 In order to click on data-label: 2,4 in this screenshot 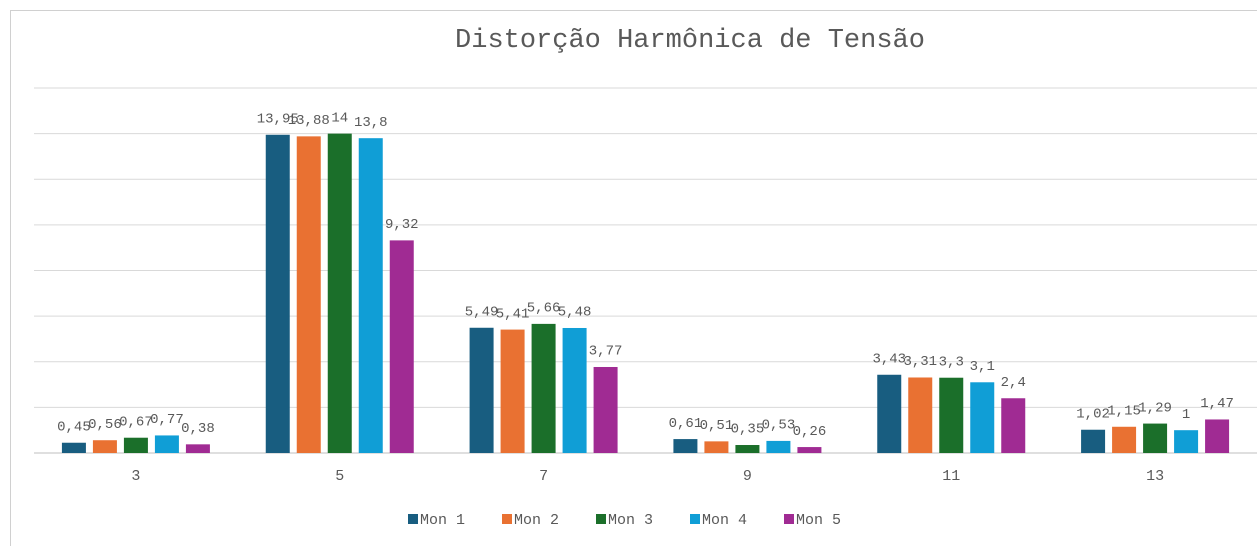, I will do `click(1013, 383)`.